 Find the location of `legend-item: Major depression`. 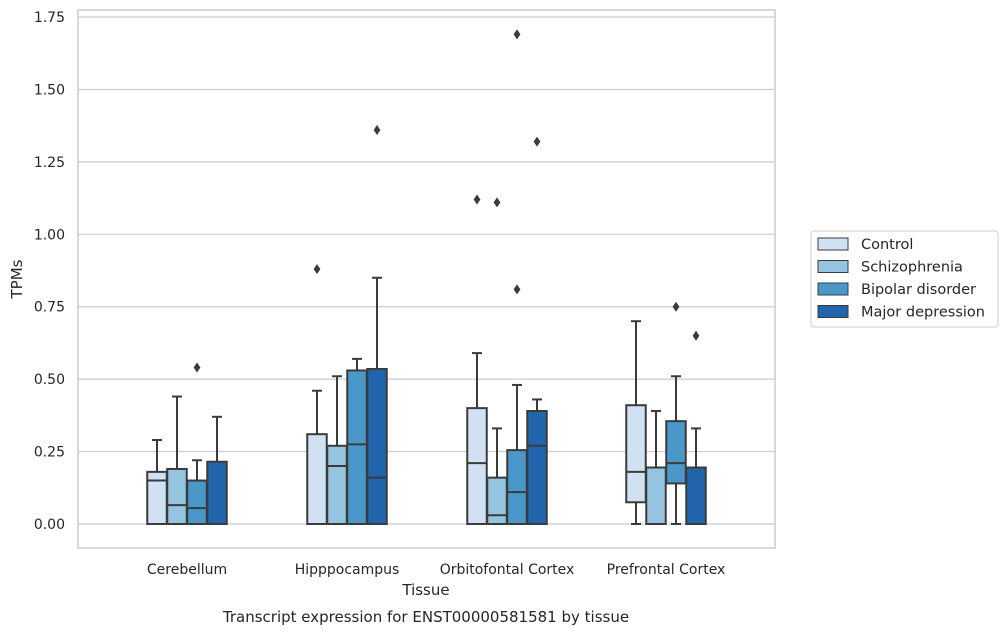

legend-item: Major depression is located at coordinates (901, 313).